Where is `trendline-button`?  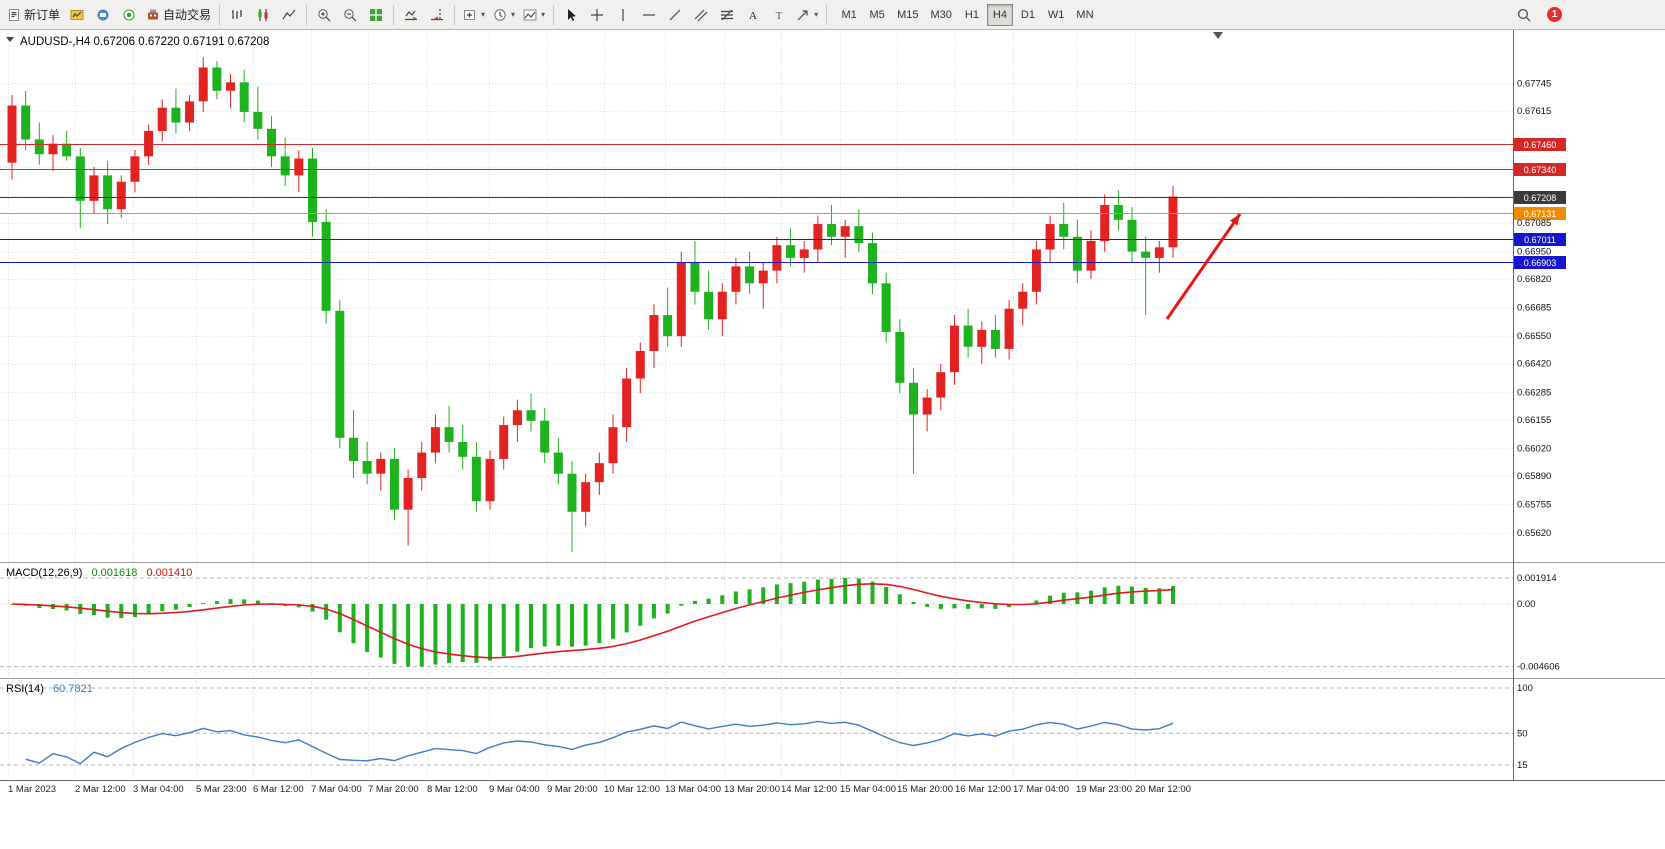 trendline-button is located at coordinates (675, 15).